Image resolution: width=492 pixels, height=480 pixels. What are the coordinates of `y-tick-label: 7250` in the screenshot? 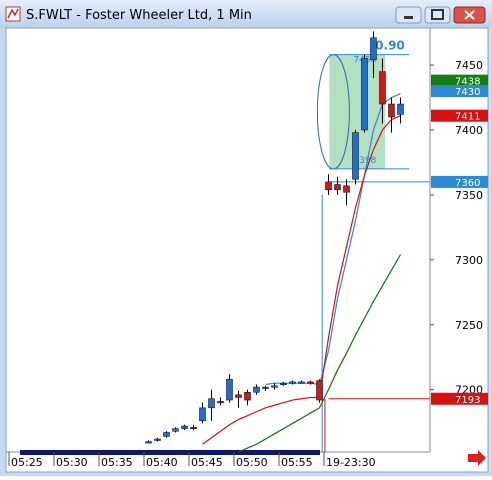 It's located at (469, 325).